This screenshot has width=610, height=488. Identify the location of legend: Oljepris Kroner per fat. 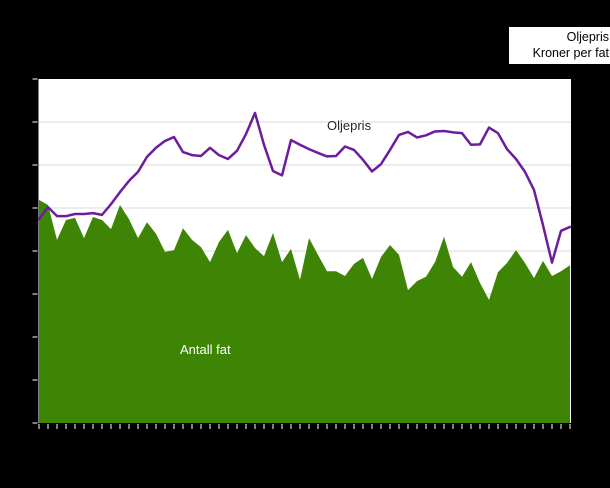
(559, 45).